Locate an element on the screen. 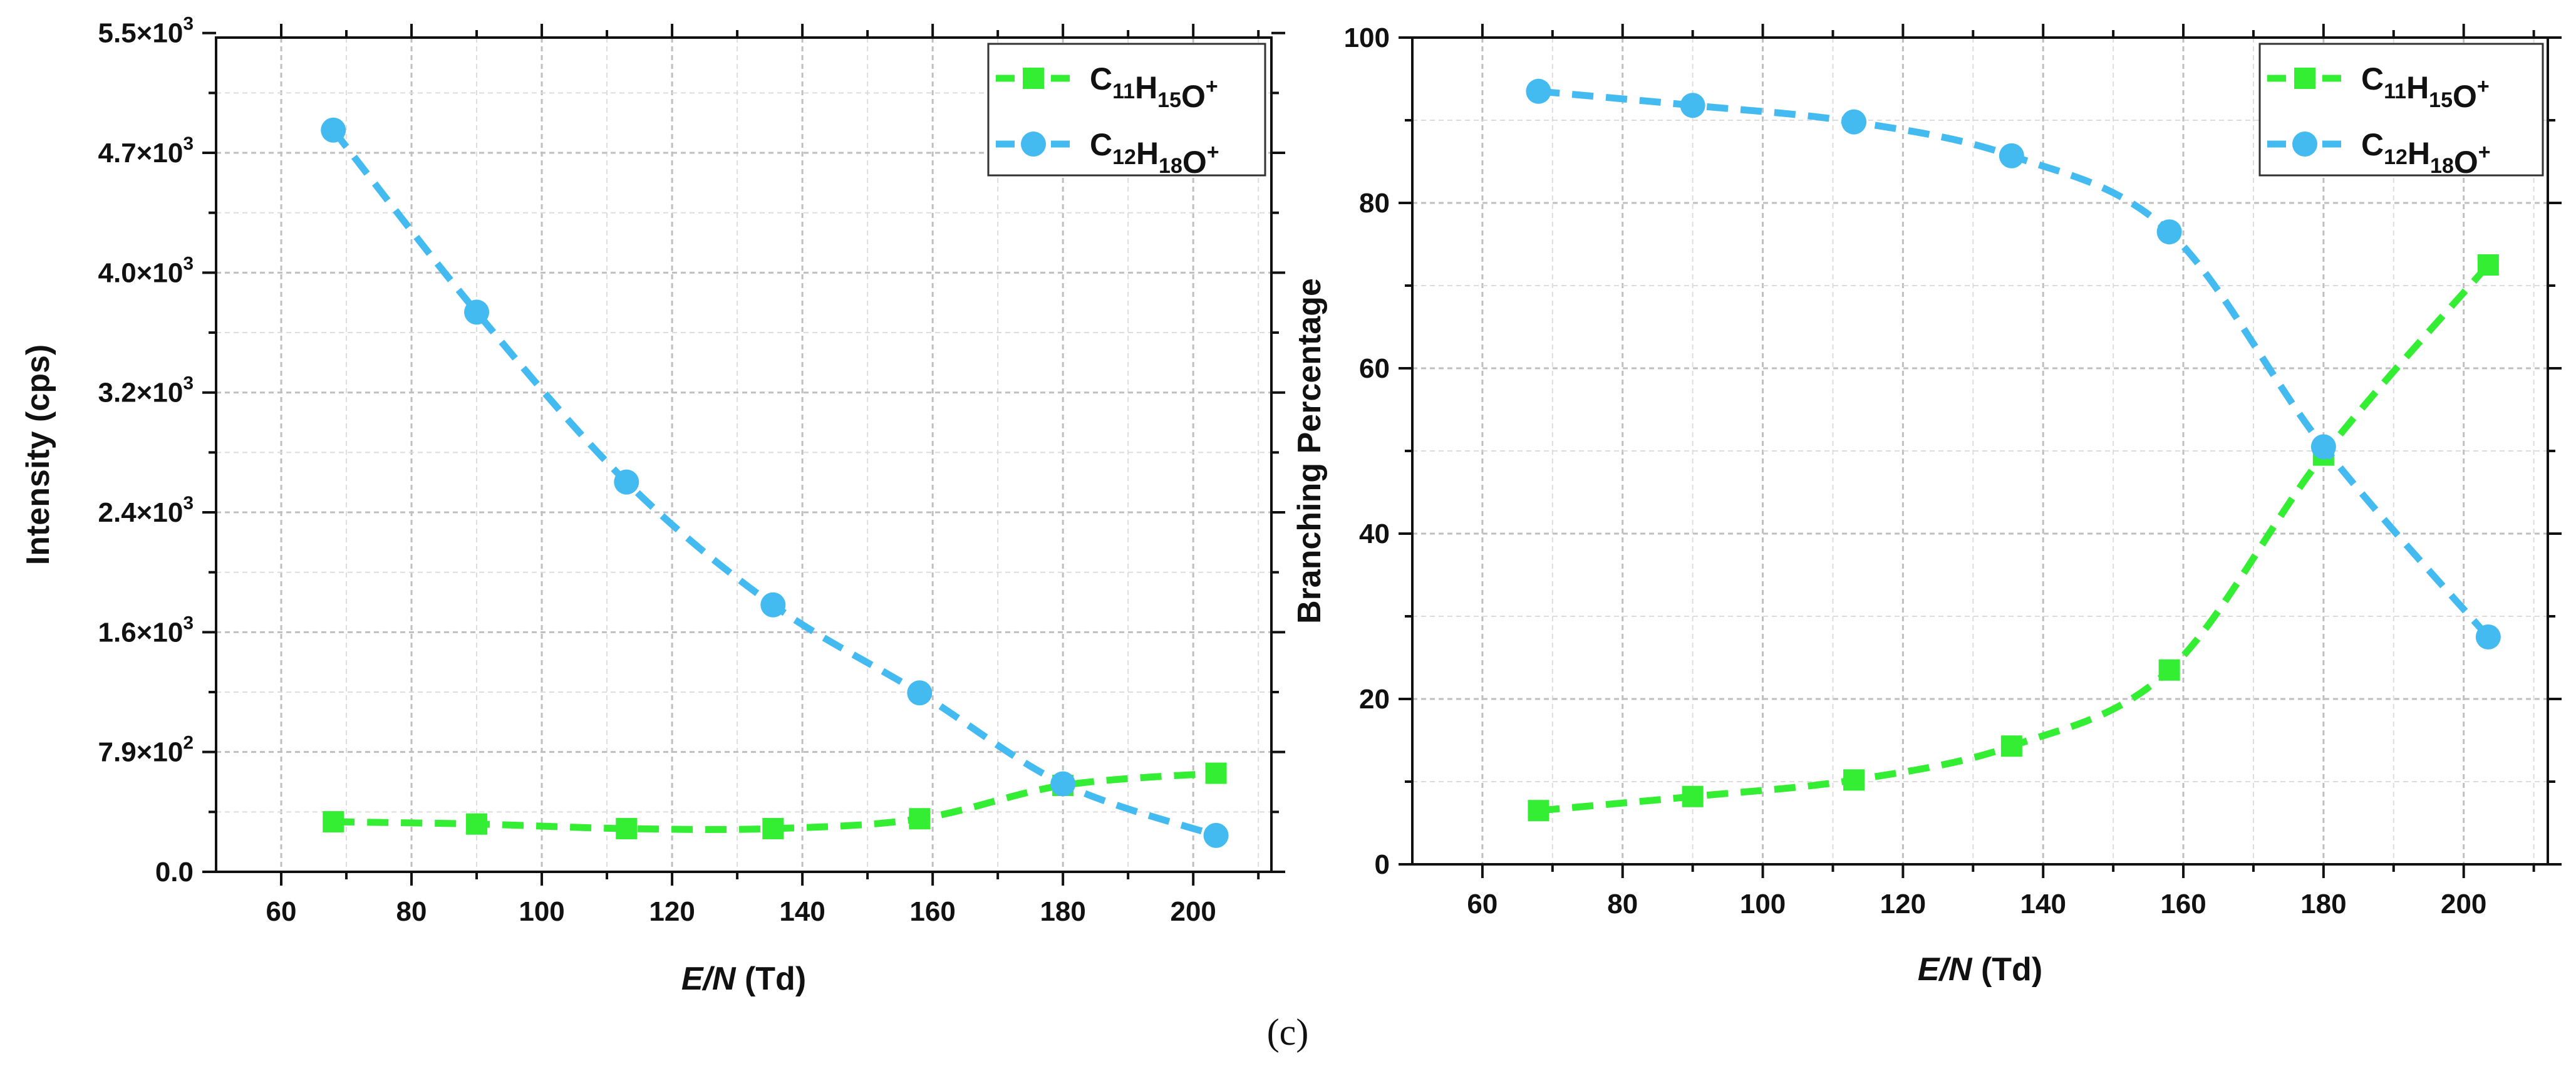 The image size is (2576, 1071). y-tick-label: 80 is located at coordinates (1374, 203).